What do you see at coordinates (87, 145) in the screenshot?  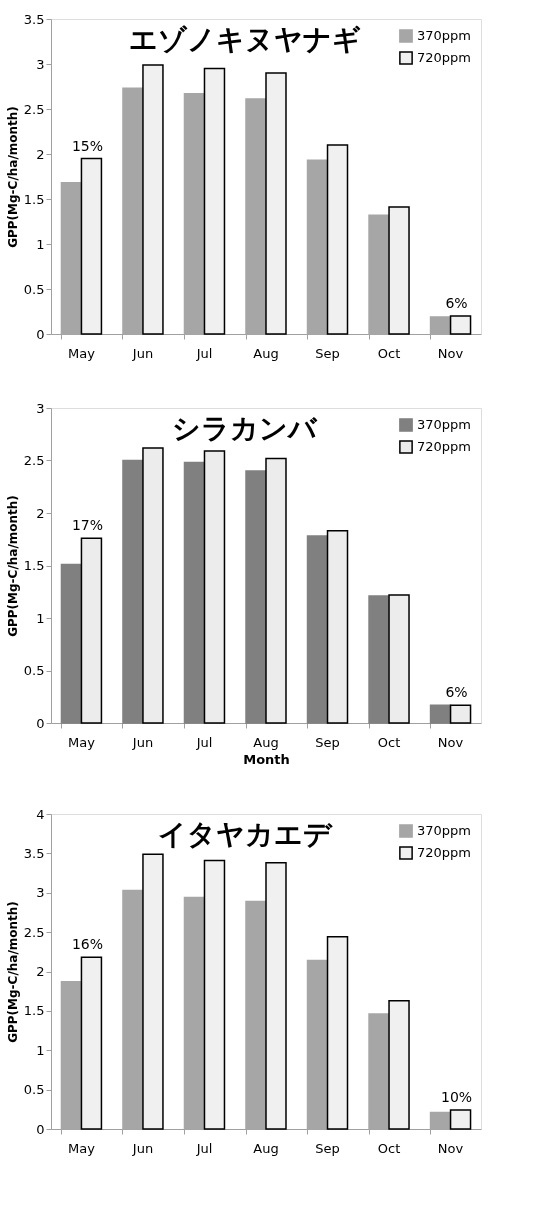 I see `annotation: 15%` at bounding box center [87, 145].